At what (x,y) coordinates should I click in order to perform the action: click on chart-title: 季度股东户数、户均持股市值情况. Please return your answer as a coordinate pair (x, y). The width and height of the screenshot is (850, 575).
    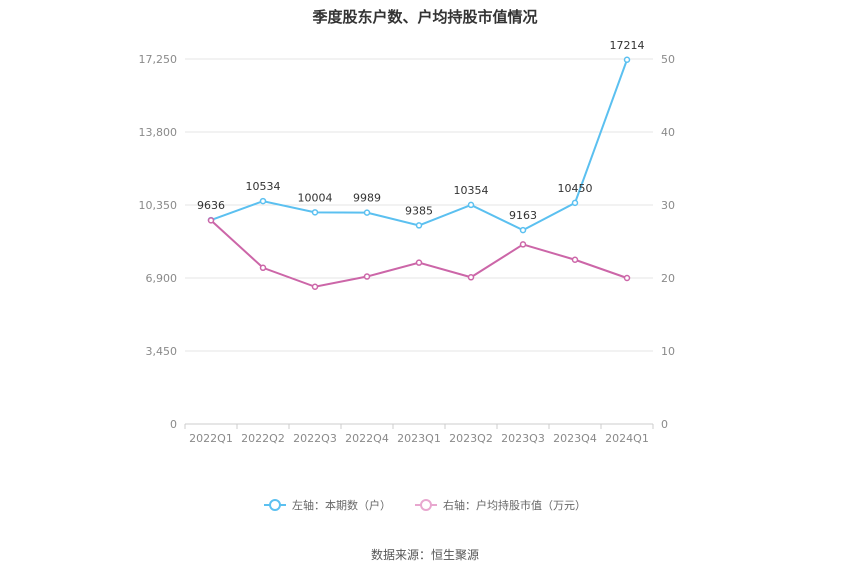
    Looking at the image, I should click on (425, 17).